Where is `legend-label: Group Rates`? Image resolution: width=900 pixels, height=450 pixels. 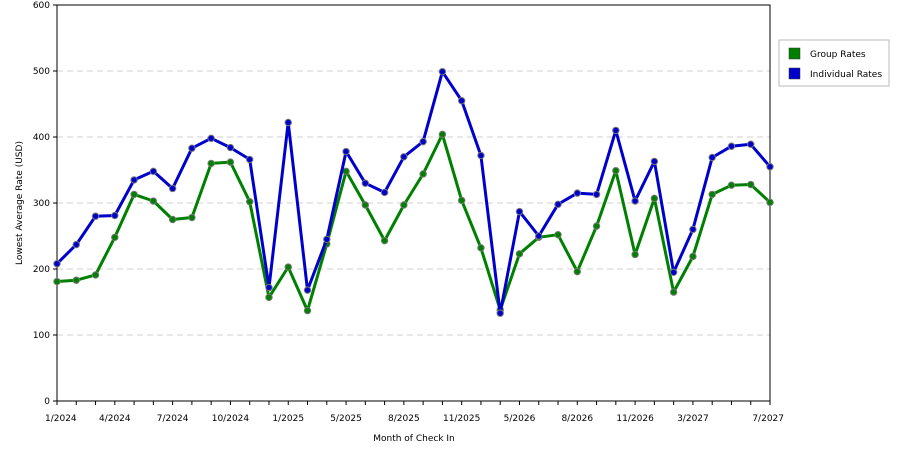 legend-label: Group Rates is located at coordinates (838, 55).